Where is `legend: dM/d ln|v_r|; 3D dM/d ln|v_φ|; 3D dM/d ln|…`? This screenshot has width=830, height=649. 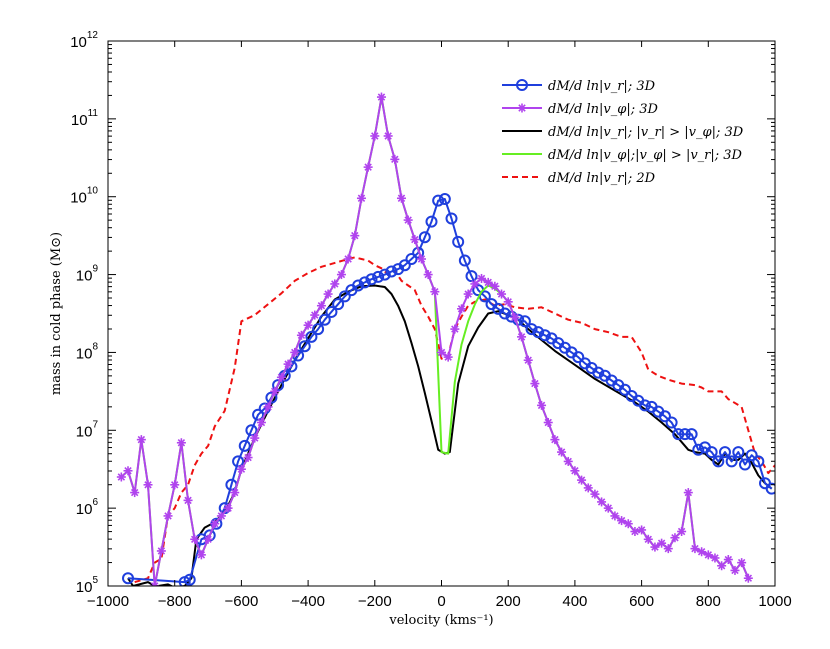 legend: dM/d ln|v_r|; 3D dM/d ln|v_φ|; 3D dM/d ln|… is located at coordinates (623, 132).